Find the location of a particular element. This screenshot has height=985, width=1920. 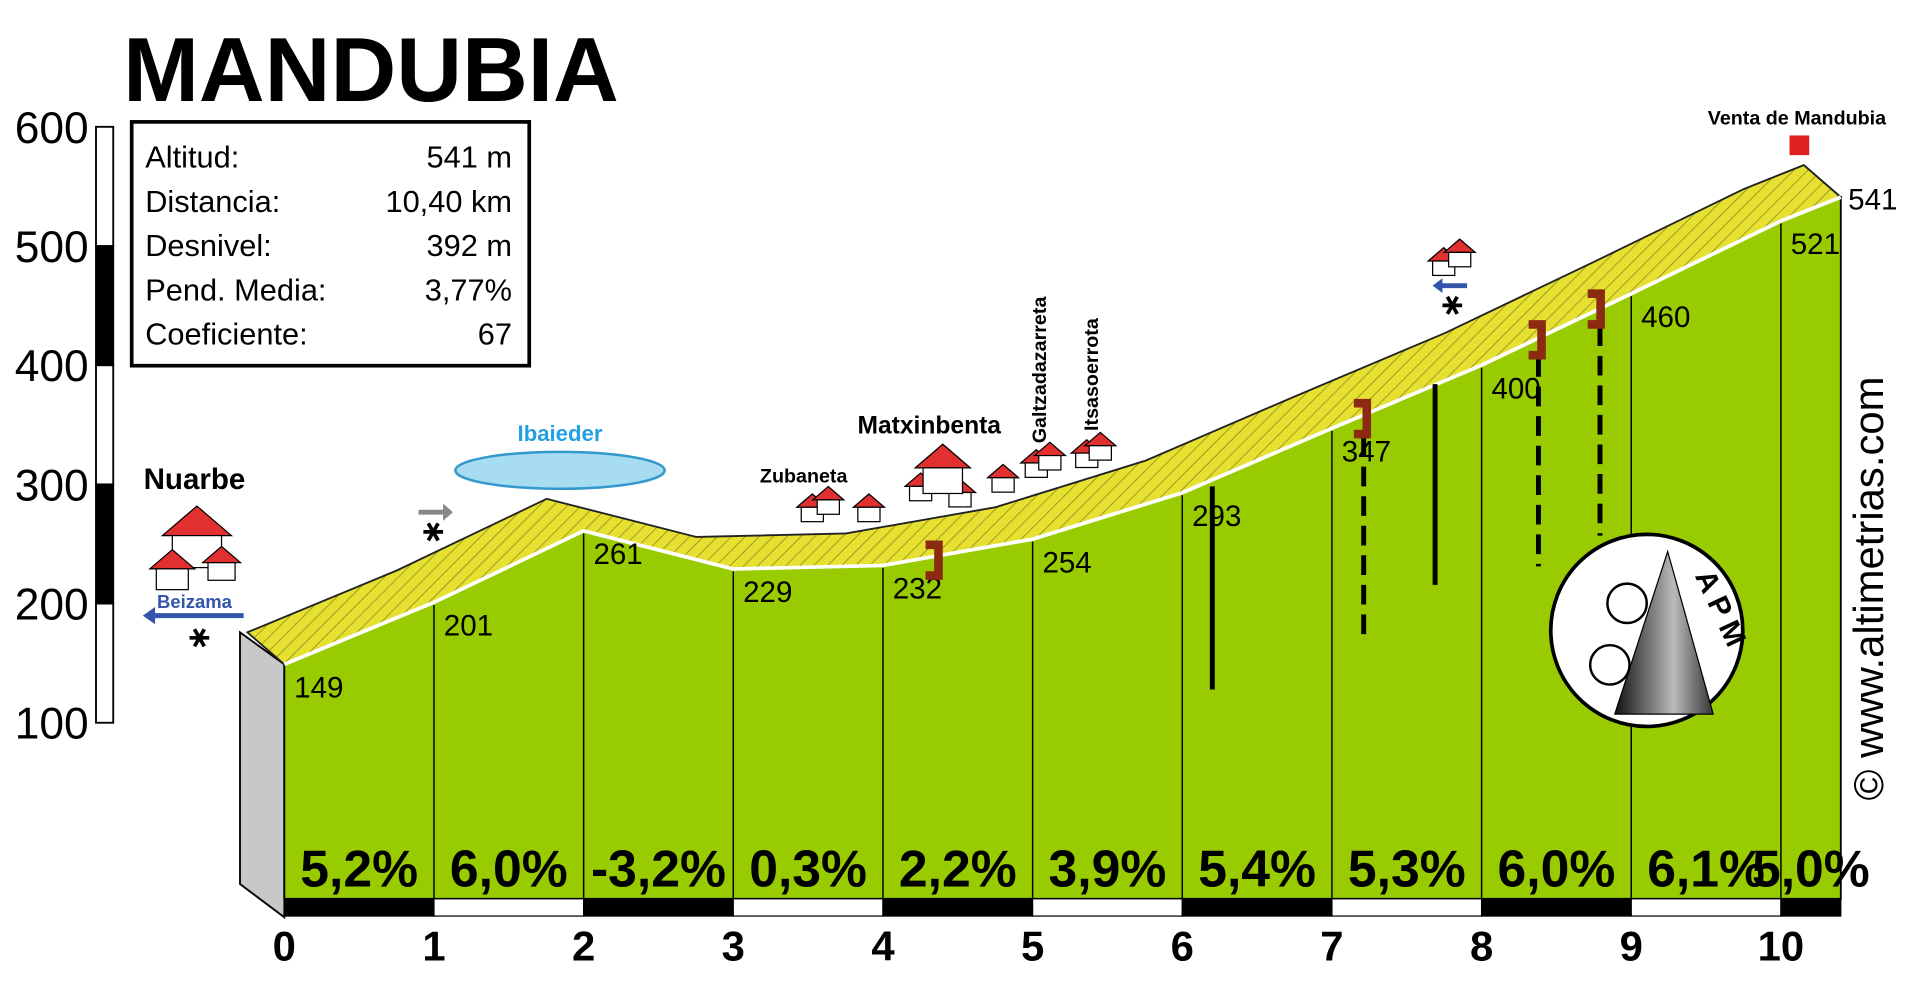

restaurant-icon is located at coordinates (1799, 145).